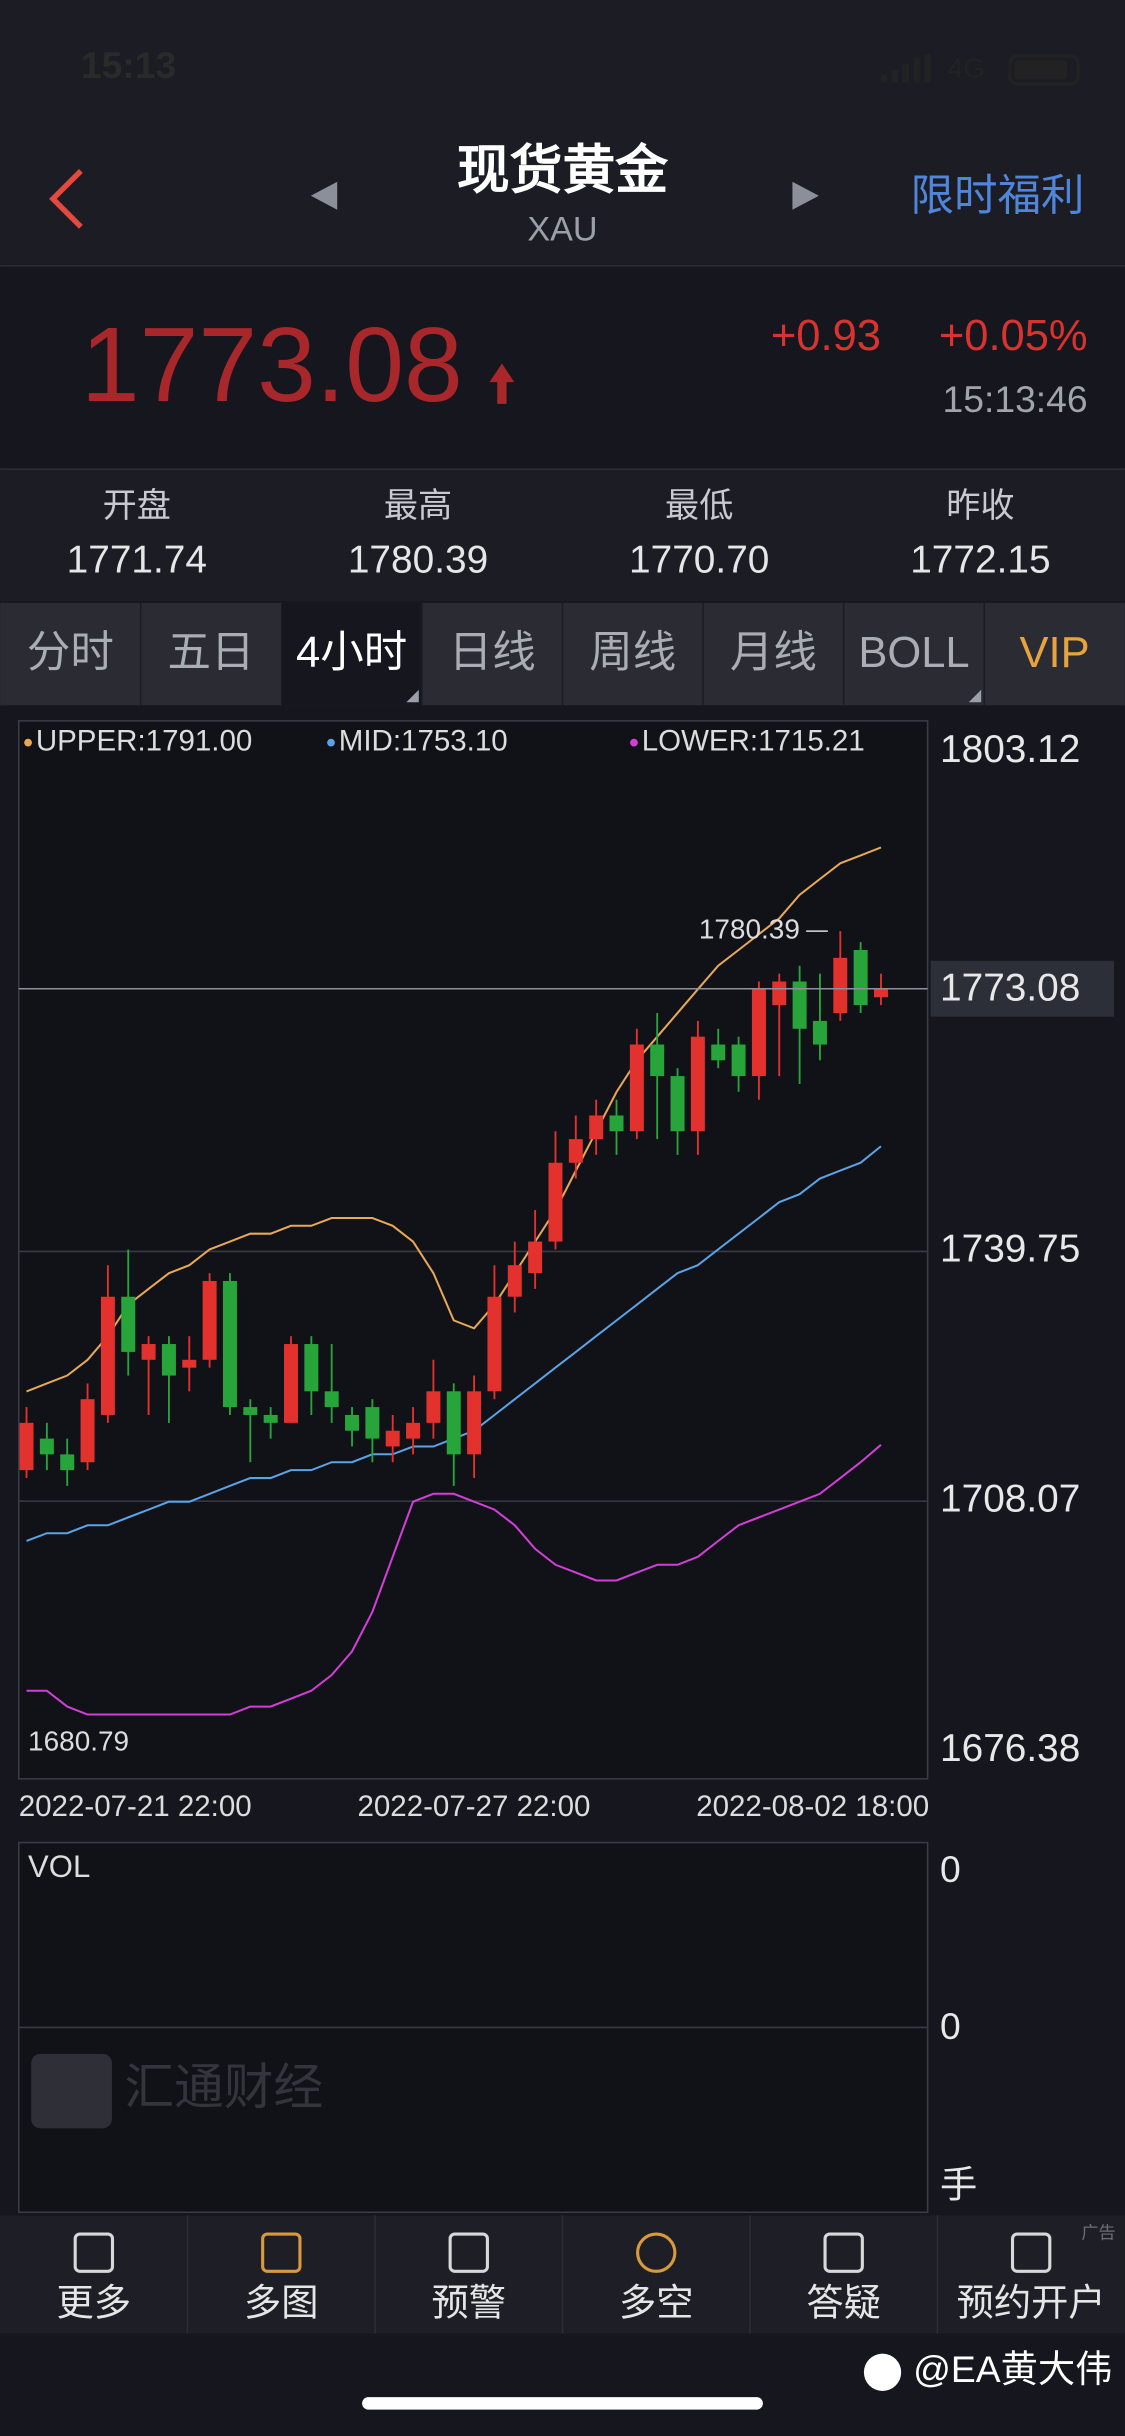 This screenshot has width=1125, height=2436. What do you see at coordinates (1044, 70) in the screenshot?
I see `battery` at bounding box center [1044, 70].